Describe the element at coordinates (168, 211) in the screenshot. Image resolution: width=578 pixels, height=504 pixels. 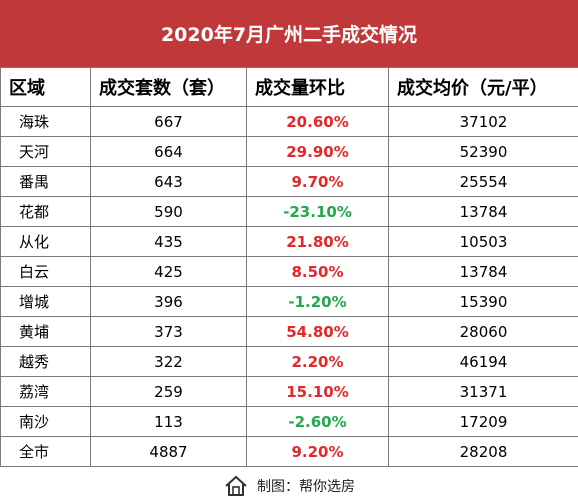
I see `count-cell: 590` at that location.